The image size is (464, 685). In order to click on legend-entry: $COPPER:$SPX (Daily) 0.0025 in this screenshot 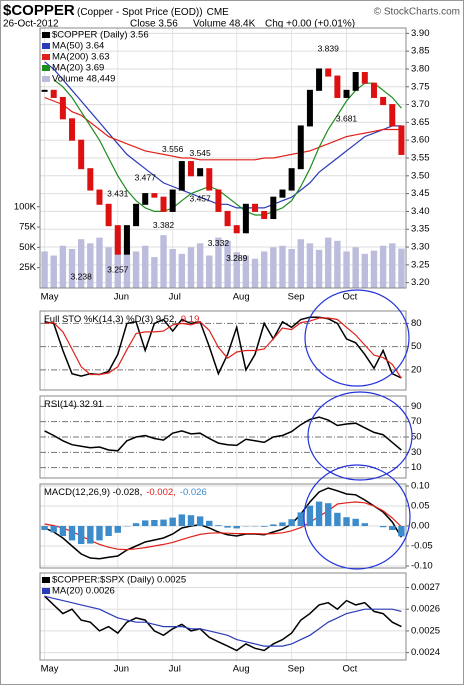, I will do `click(119, 580)`.